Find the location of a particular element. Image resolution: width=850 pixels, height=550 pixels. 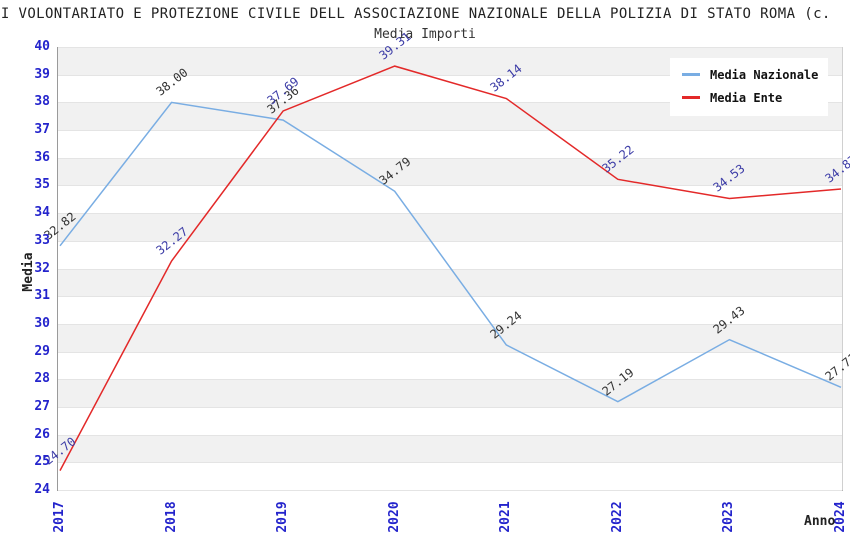

y-tick-label: 26 is located at coordinates (42, 434).